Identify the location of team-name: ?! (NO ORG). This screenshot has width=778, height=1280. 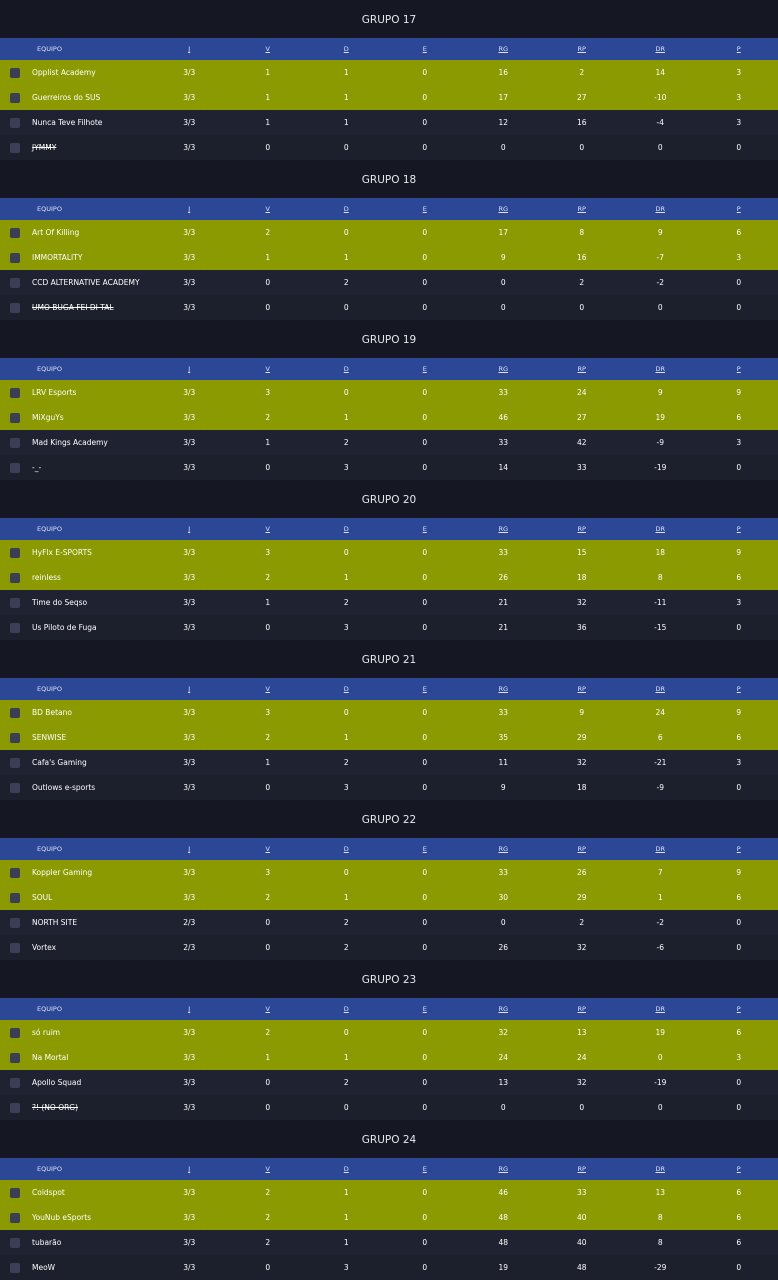
(55, 1107).